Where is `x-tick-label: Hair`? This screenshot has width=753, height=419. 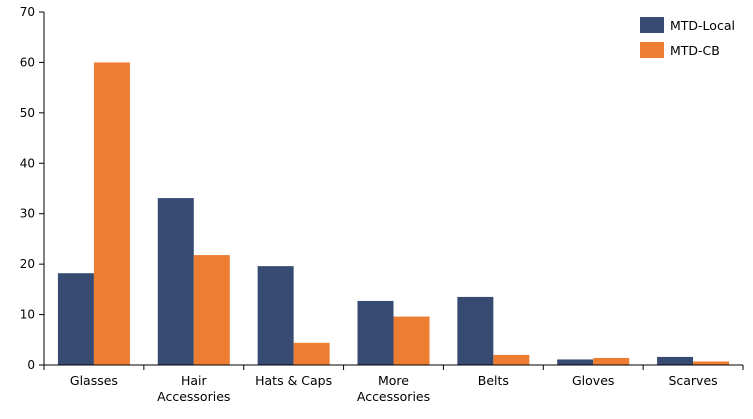
x-tick-label: Hair is located at coordinates (194, 380).